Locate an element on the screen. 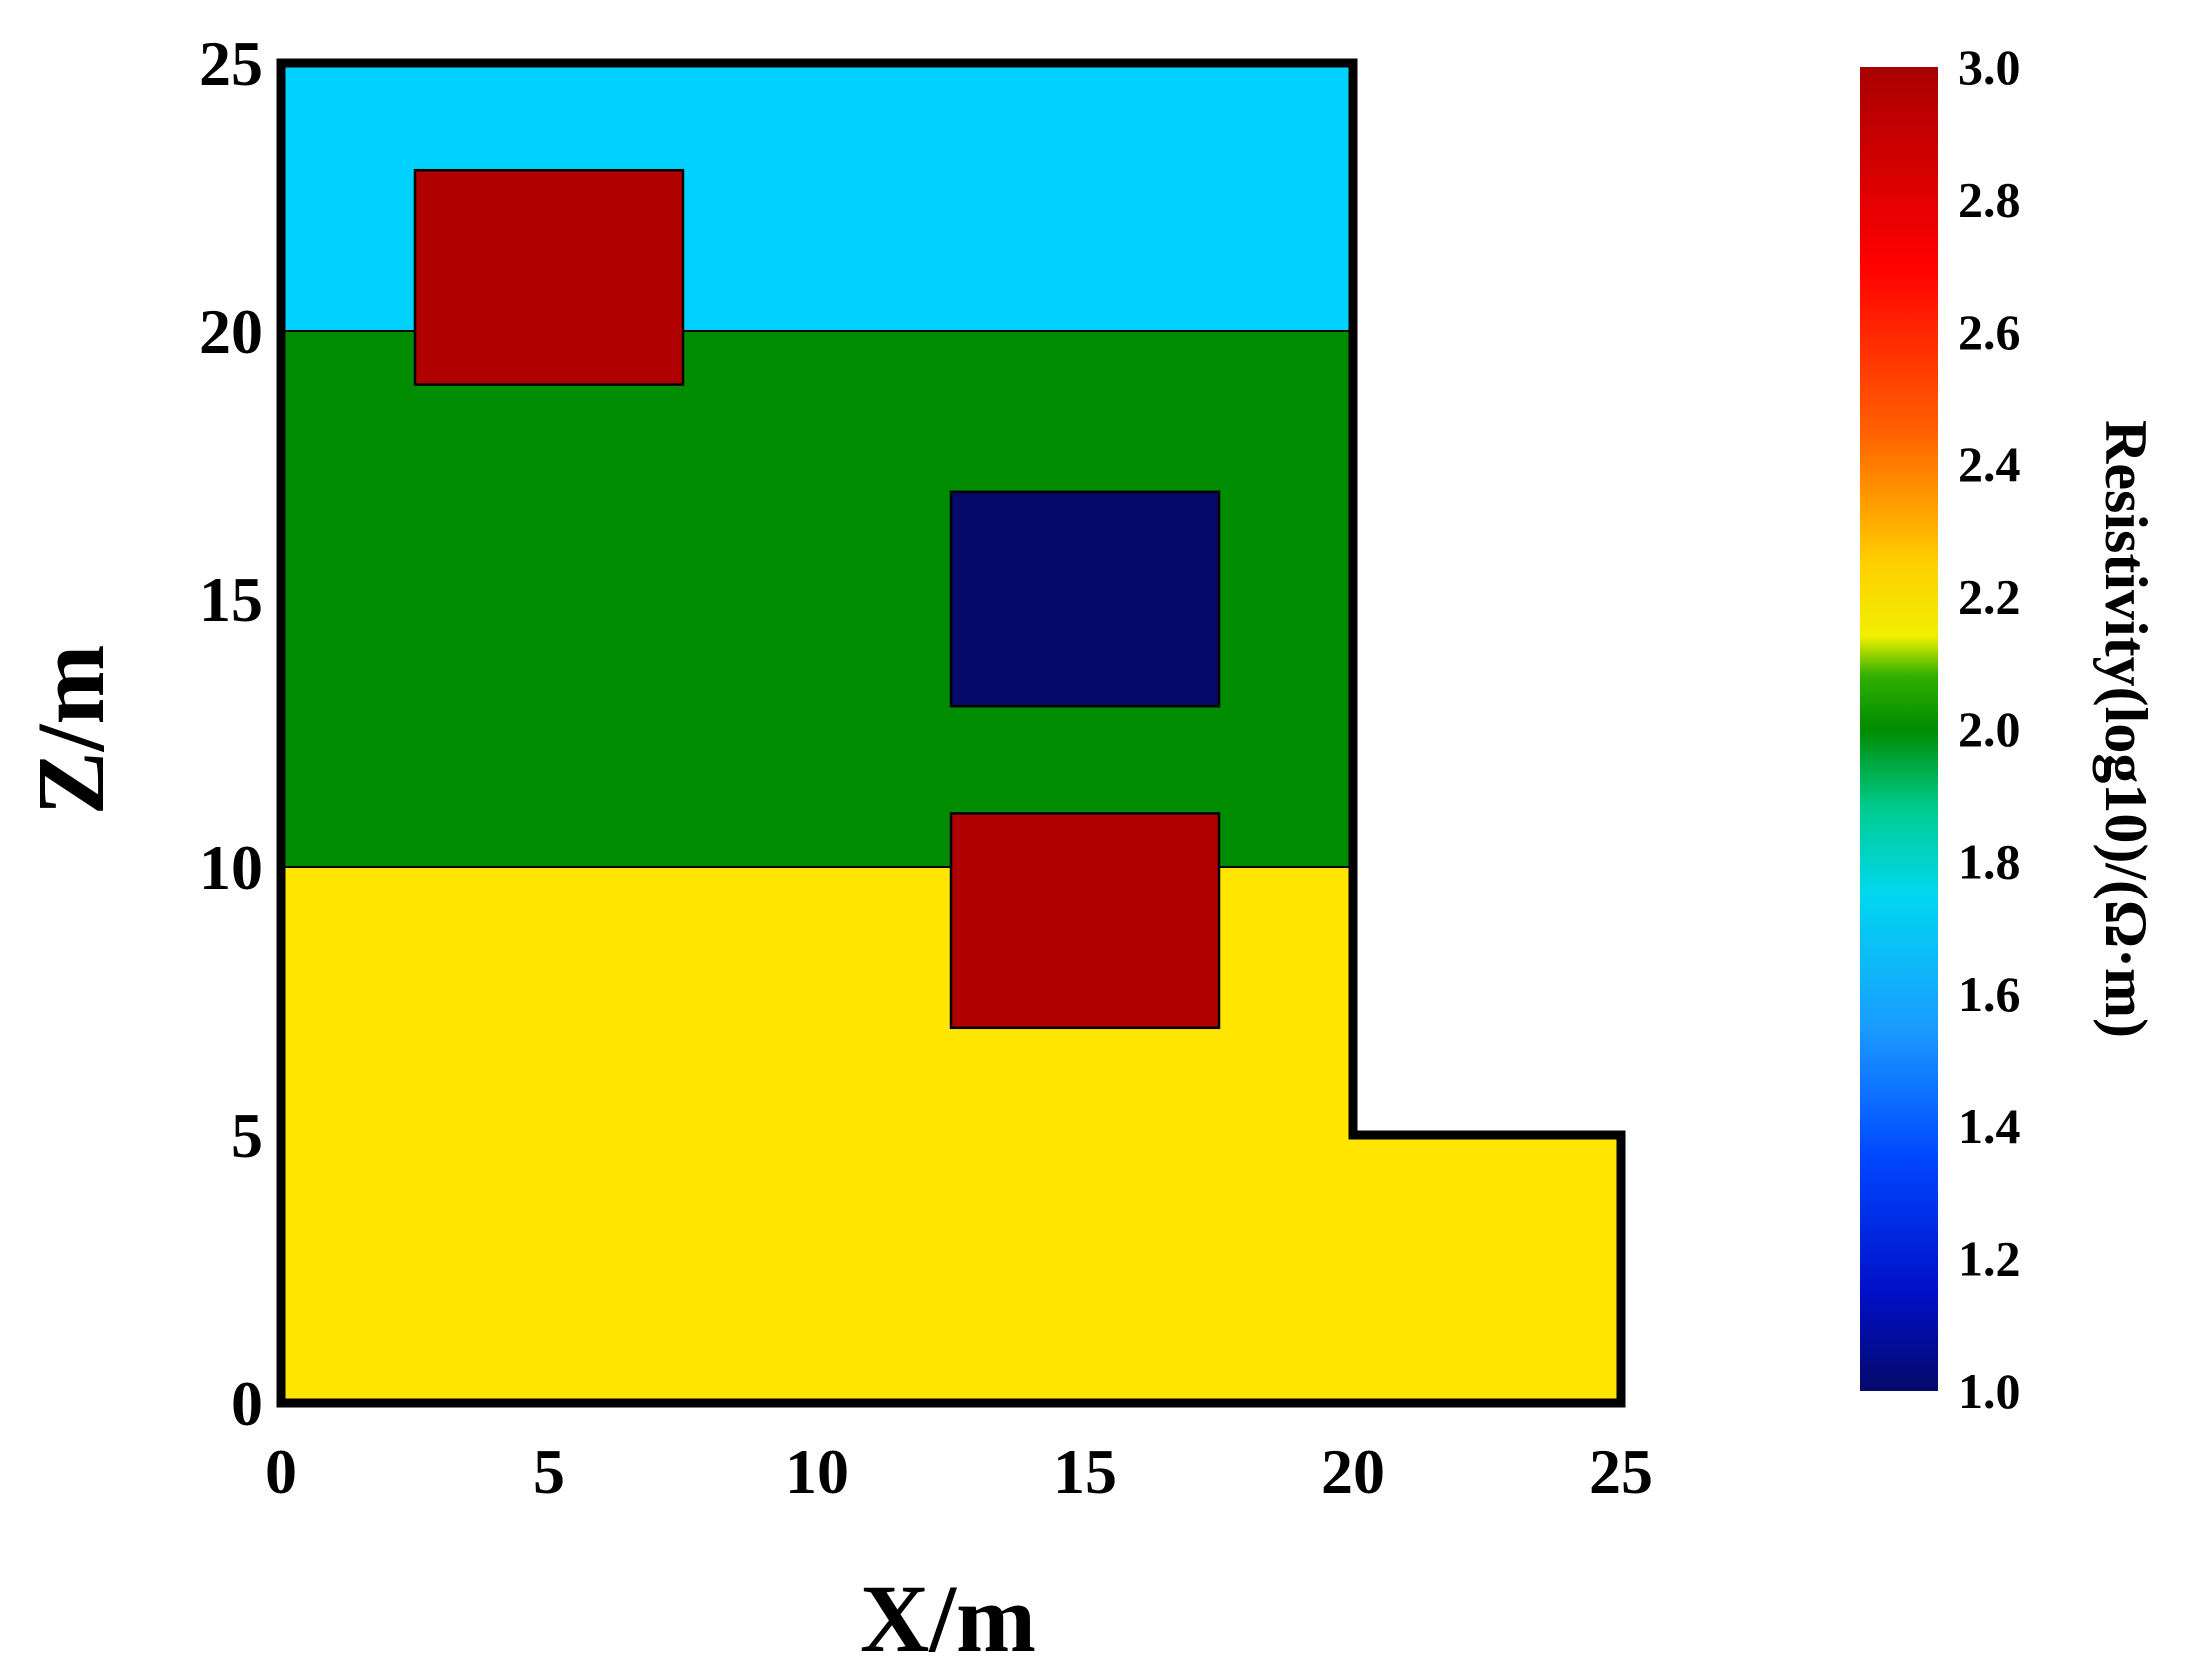 The image size is (2193, 1677). colorbar-tick-label: 1.0 is located at coordinates (1989, 1391).